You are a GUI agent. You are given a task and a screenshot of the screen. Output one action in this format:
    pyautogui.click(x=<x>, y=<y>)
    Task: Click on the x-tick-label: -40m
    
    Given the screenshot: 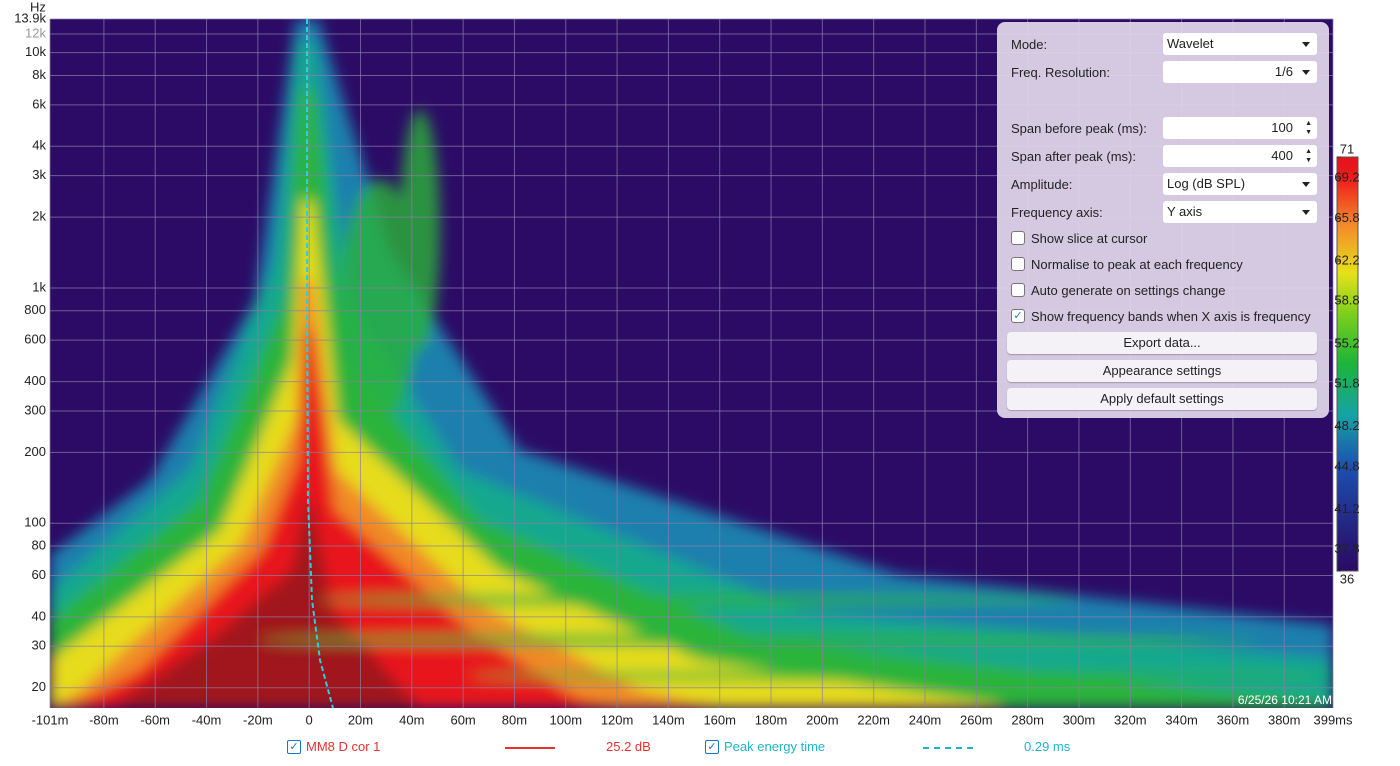 What is the action you would take?
    pyautogui.click(x=207, y=719)
    